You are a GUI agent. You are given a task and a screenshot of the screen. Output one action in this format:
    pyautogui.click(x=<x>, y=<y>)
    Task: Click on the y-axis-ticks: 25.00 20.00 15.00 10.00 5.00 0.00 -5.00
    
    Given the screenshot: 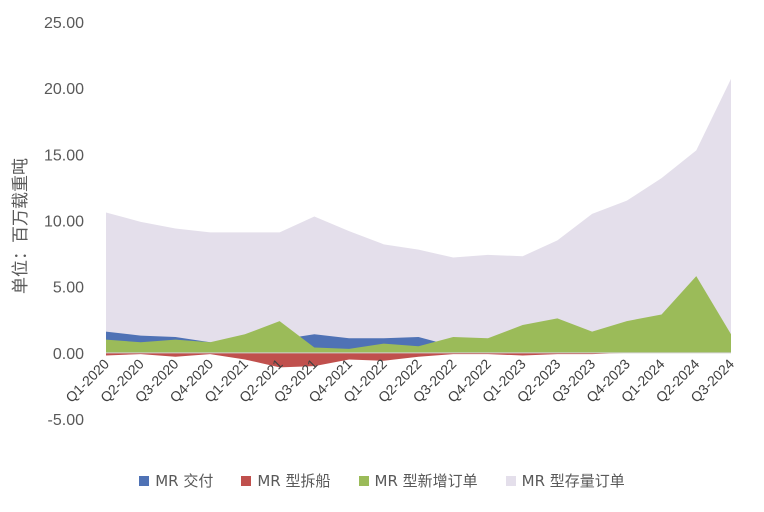 What is the action you would take?
    pyautogui.click(x=64, y=222)
    